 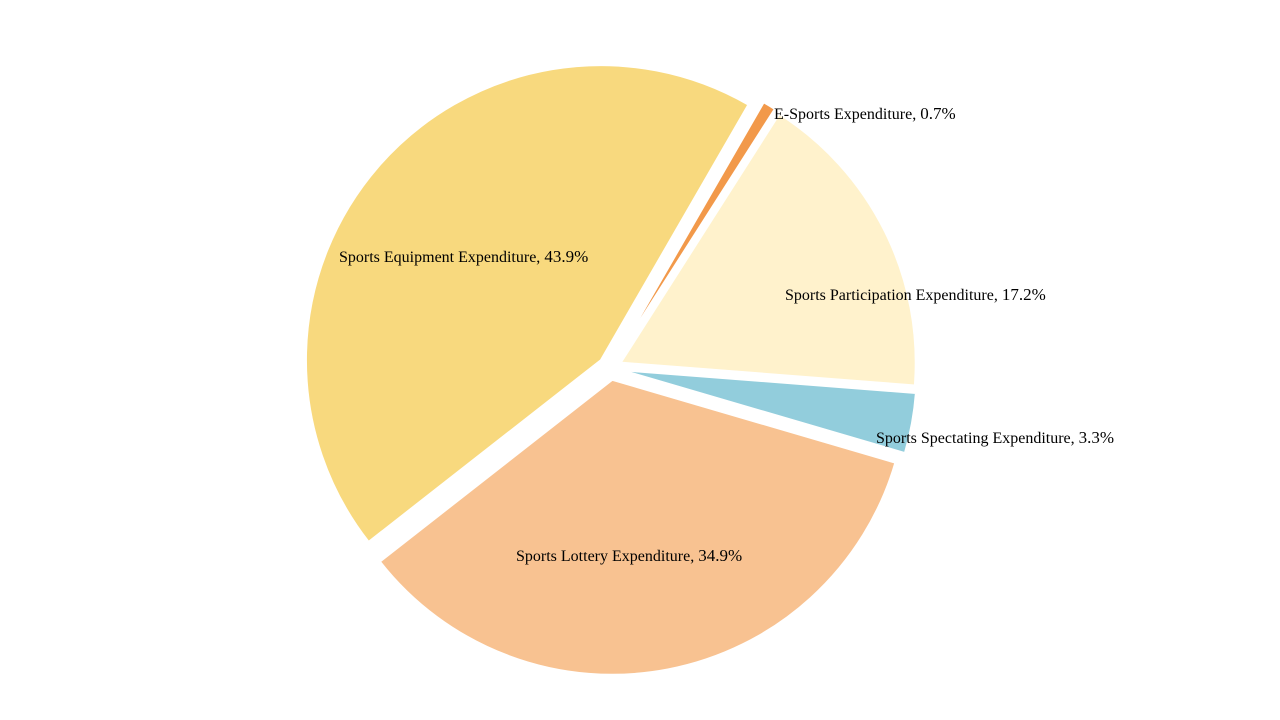 I want to click on pie-slice-e-sports-expenditure, so click(x=696, y=229).